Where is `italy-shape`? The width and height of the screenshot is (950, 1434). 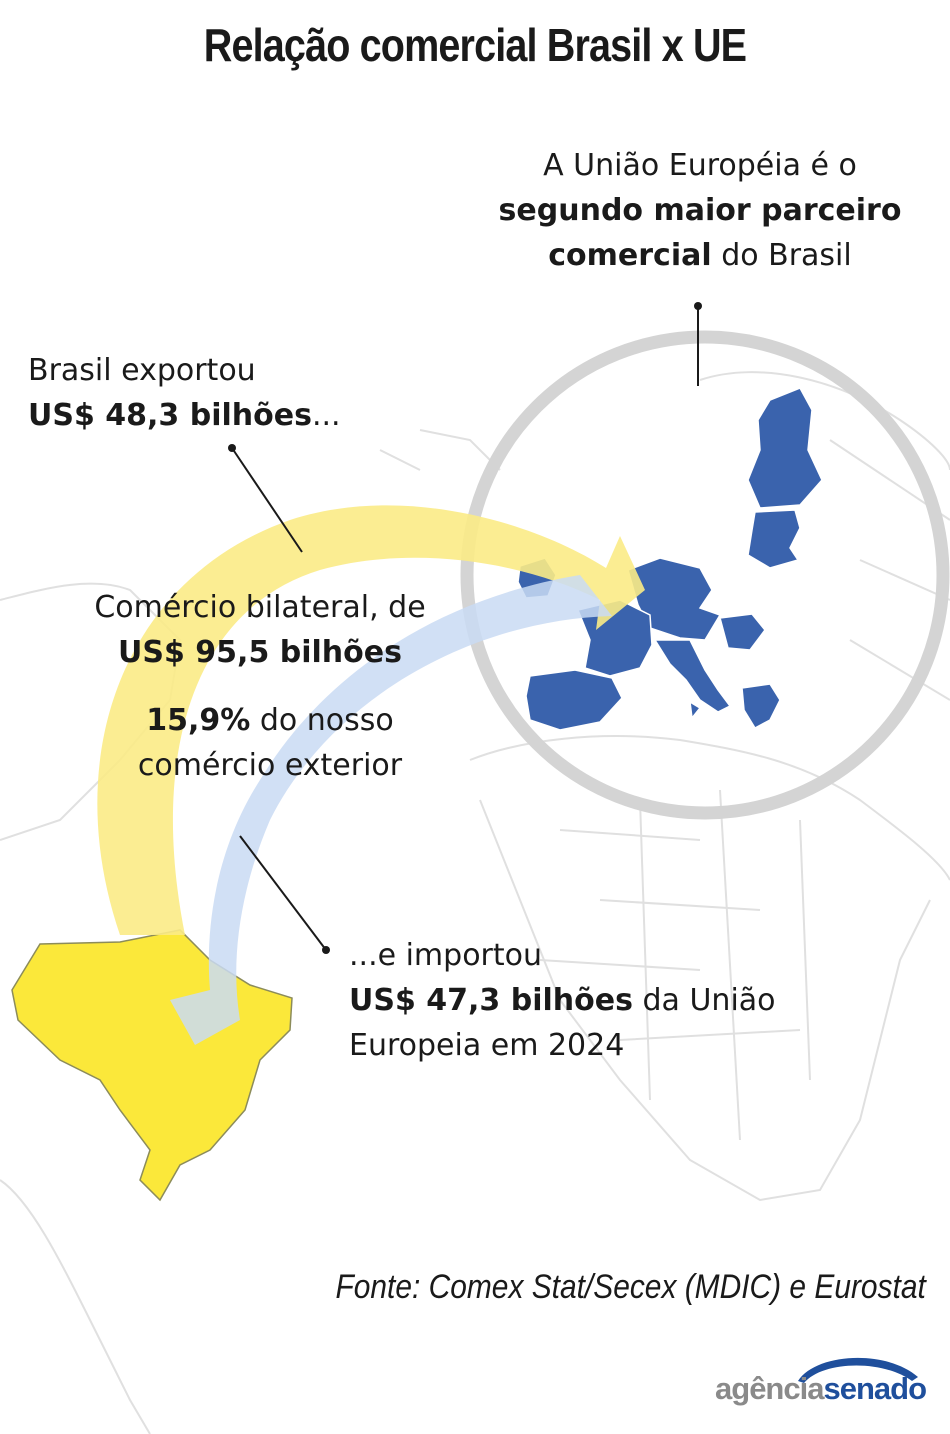 italy-shape is located at coordinates (692, 676).